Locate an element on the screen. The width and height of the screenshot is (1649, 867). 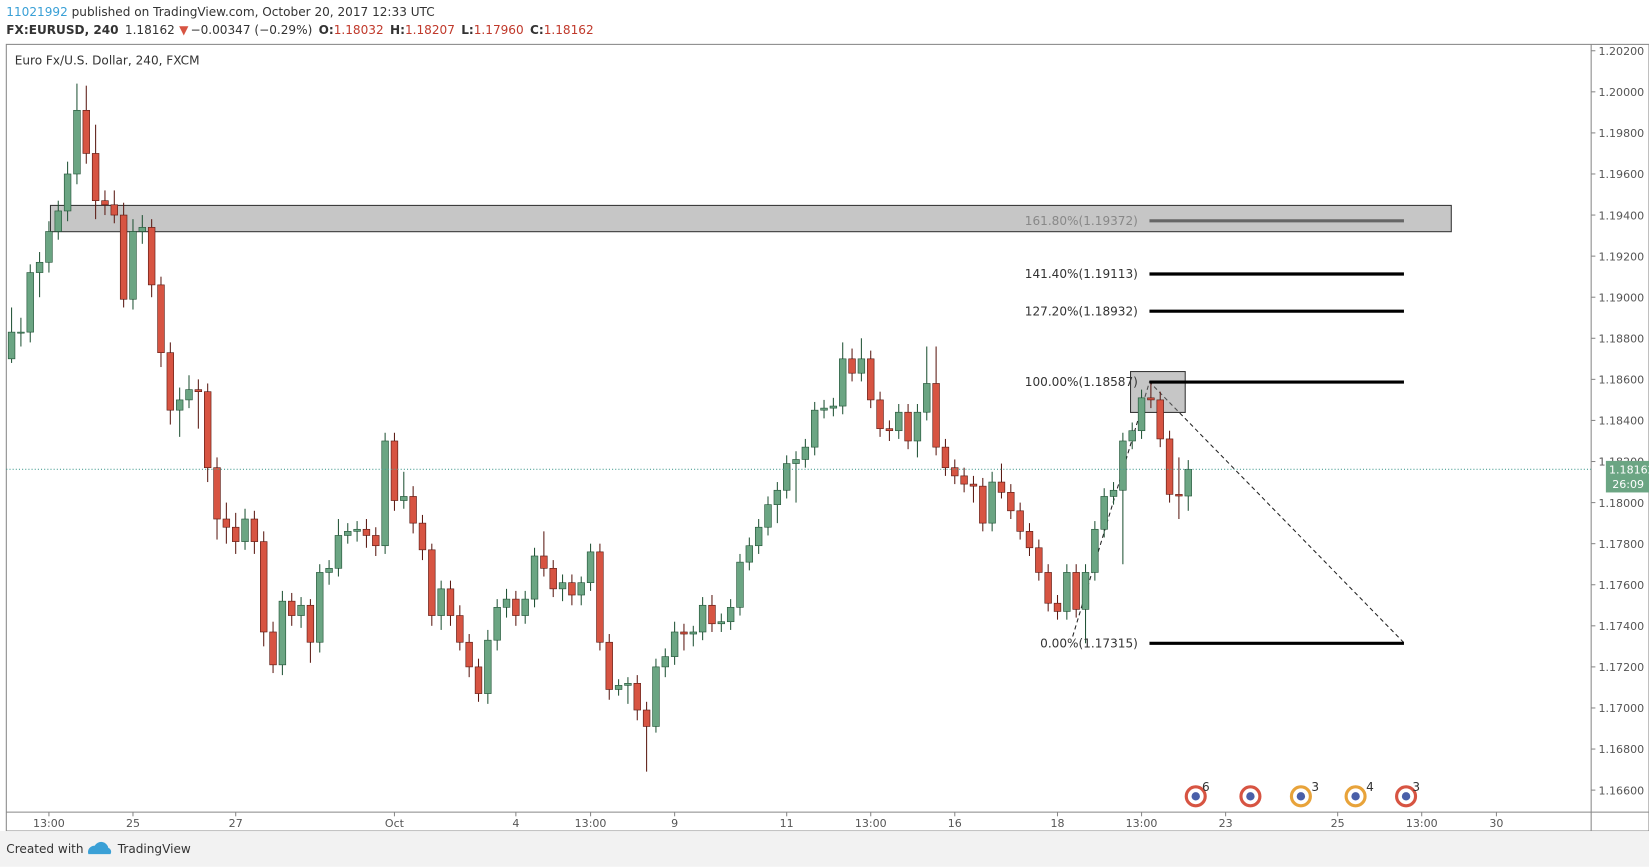
x-tick-label: 13:00 is located at coordinates (871, 823).